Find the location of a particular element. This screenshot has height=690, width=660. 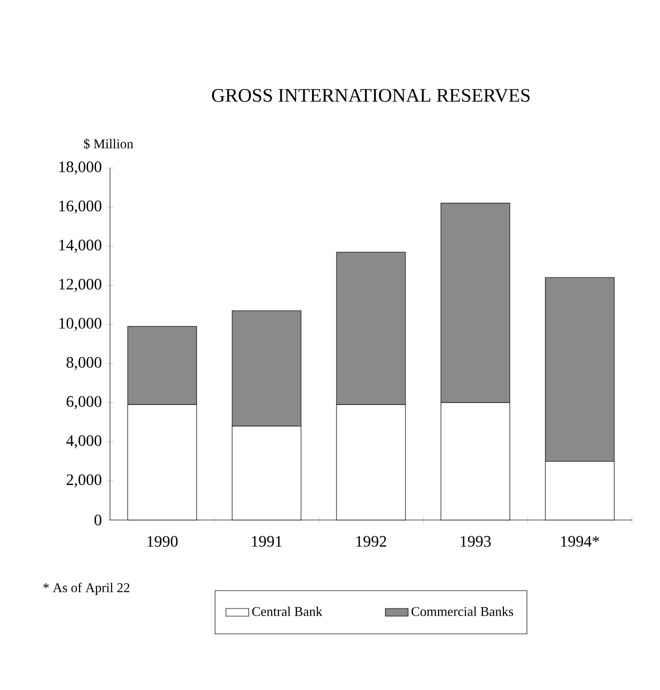

x-tick-label: 1992 is located at coordinates (371, 541).